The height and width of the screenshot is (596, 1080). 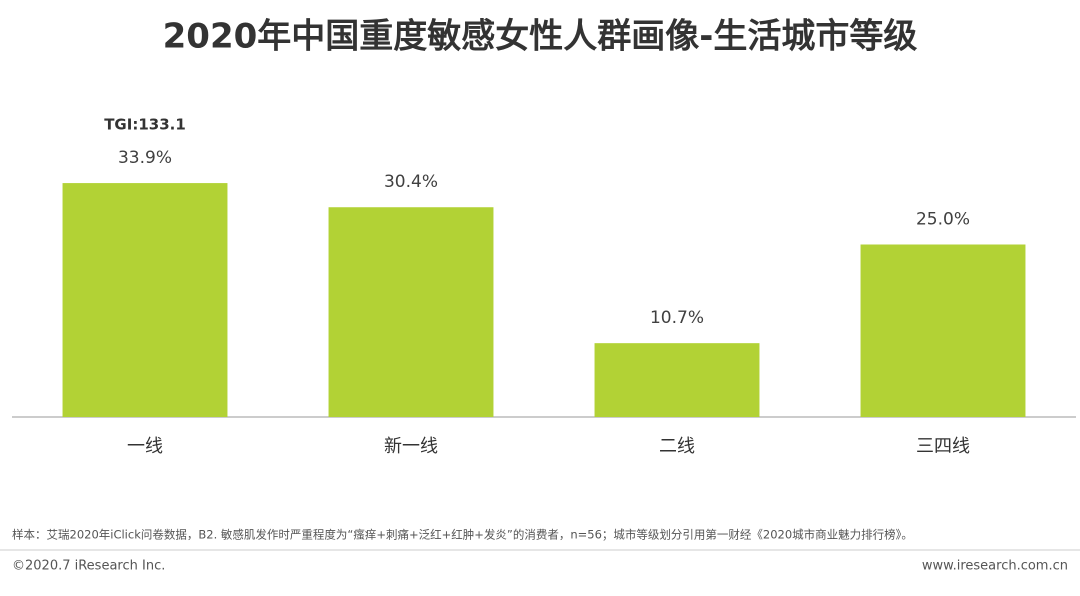 What do you see at coordinates (540, 37) in the screenshot?
I see `chart-title: 2020年中国重度敏感女性人群画像-生活城市等级` at bounding box center [540, 37].